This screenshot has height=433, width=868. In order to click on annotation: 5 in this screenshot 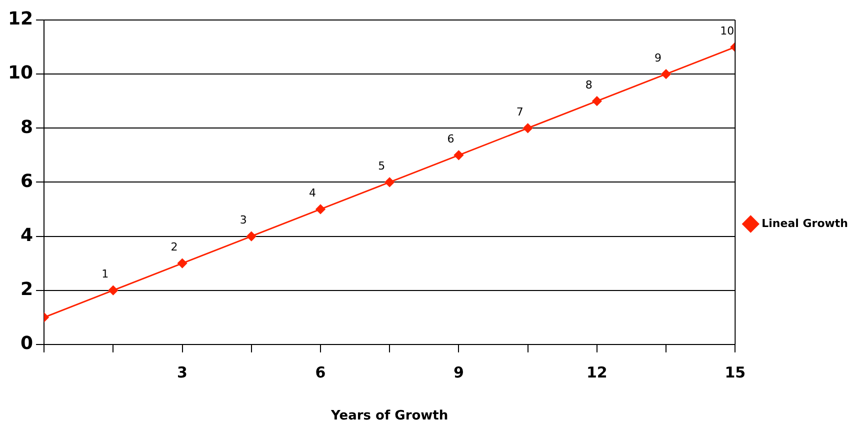, I will do `click(382, 166)`.